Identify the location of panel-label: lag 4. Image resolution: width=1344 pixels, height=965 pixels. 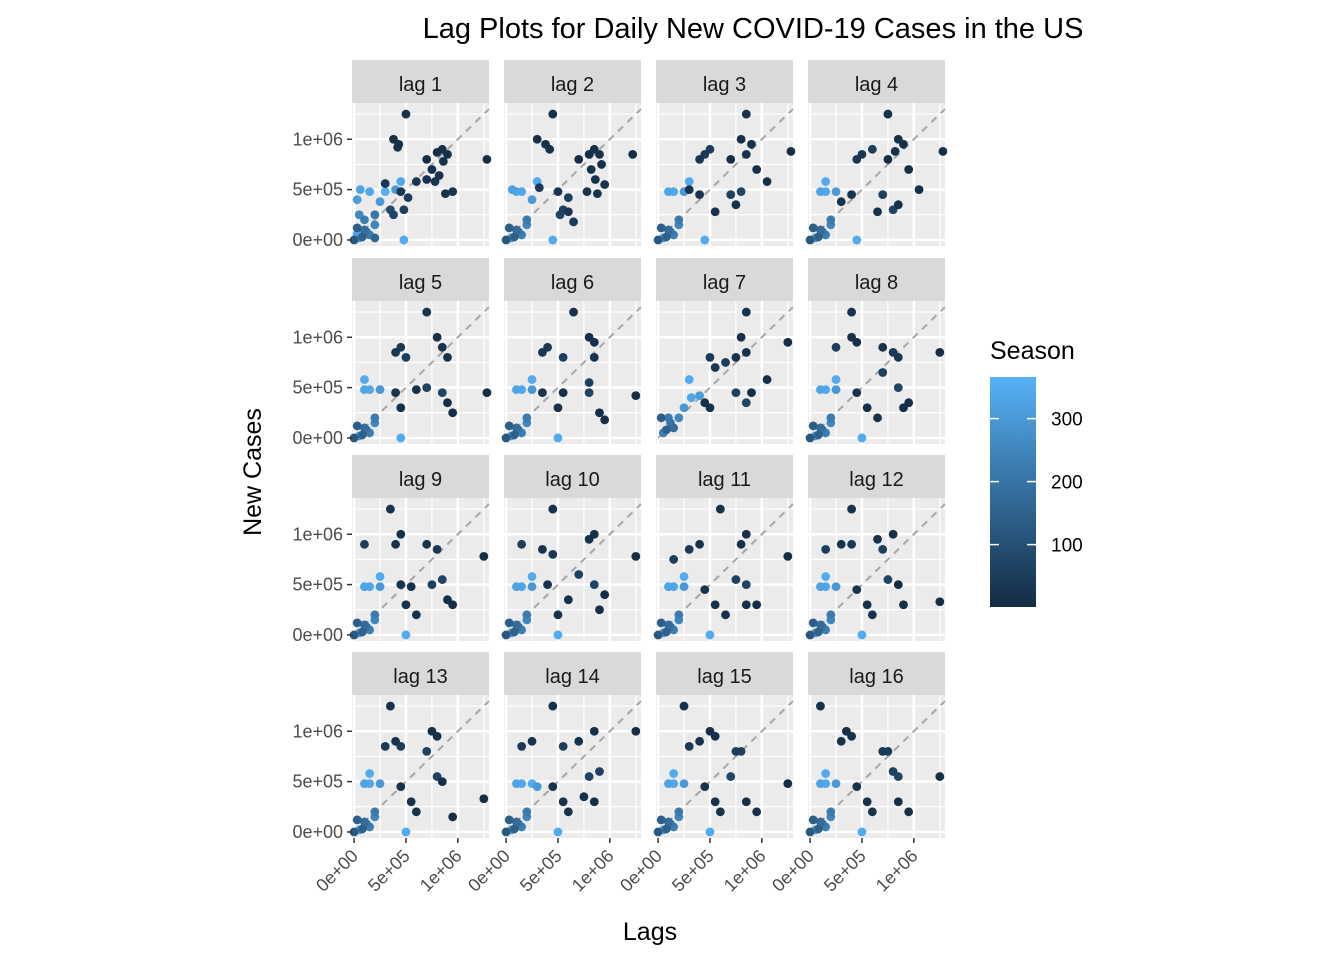
(876, 85).